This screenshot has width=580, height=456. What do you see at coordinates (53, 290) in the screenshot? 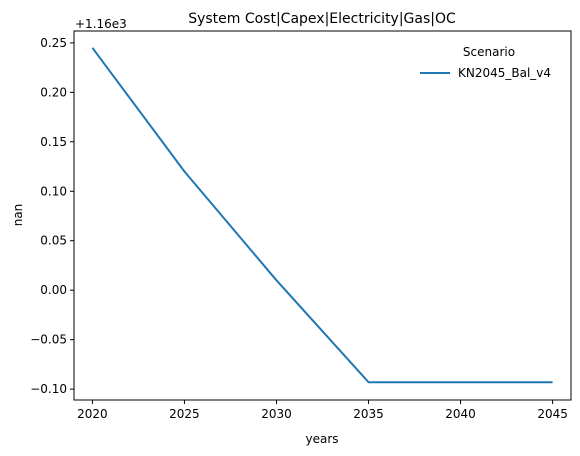
I see `y-tick-label: 0.00` at bounding box center [53, 290].